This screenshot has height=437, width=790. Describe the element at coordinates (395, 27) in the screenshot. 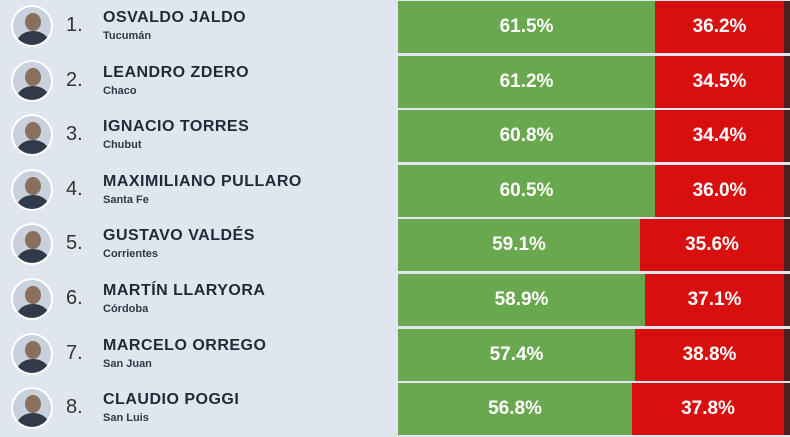

I see `ranking-row: 1. OSVALDO JALDO Tucumán 61.5% 36.2%` at that location.